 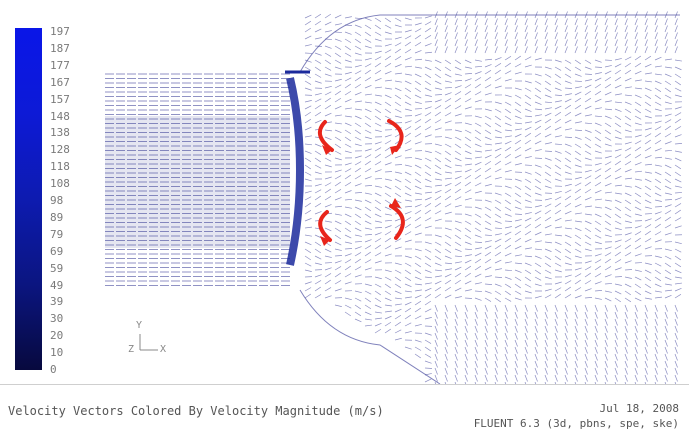 What do you see at coordinates (60, 167) in the screenshot?
I see `colorbar-tick-label: 118` at bounding box center [60, 167].